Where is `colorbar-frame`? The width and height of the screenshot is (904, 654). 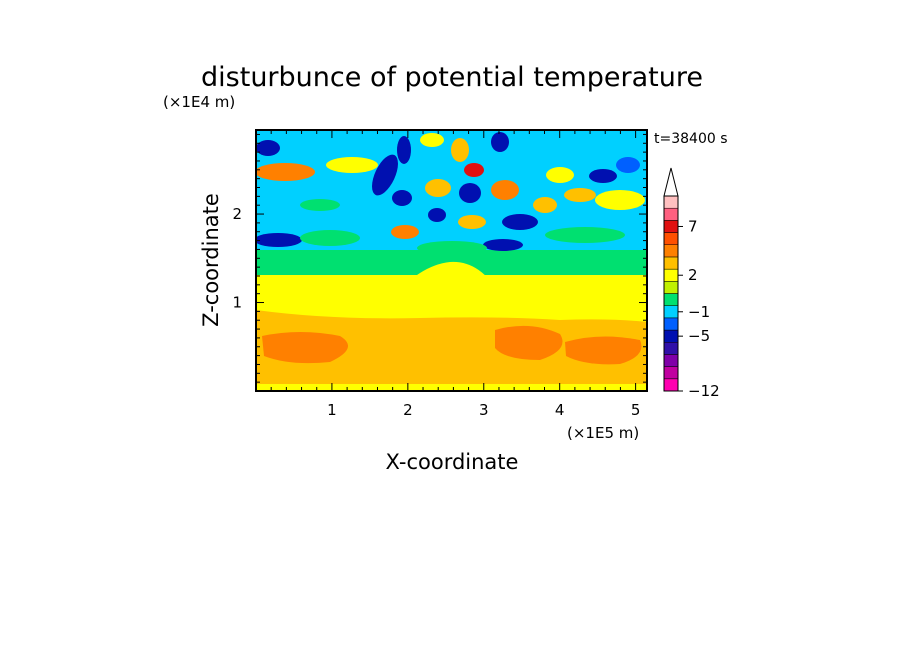 colorbar-frame is located at coordinates (671, 293).